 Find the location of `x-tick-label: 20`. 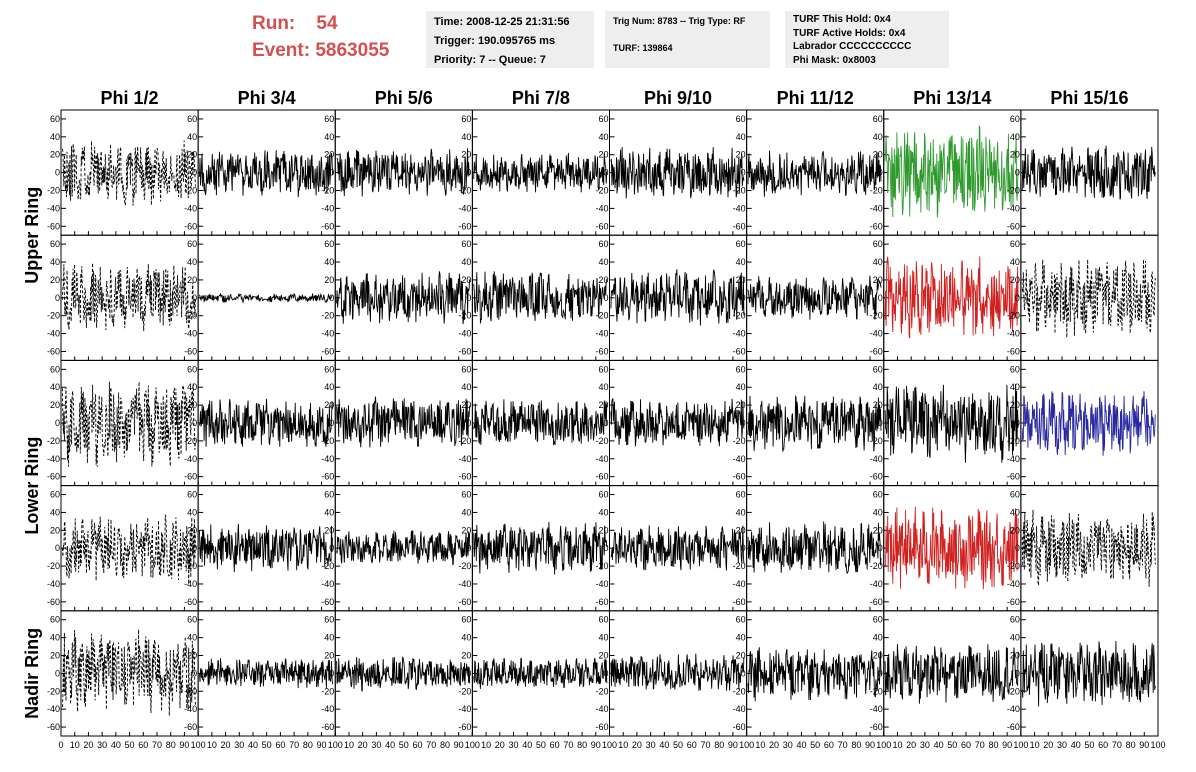

x-tick-label: 20 is located at coordinates (774, 745).